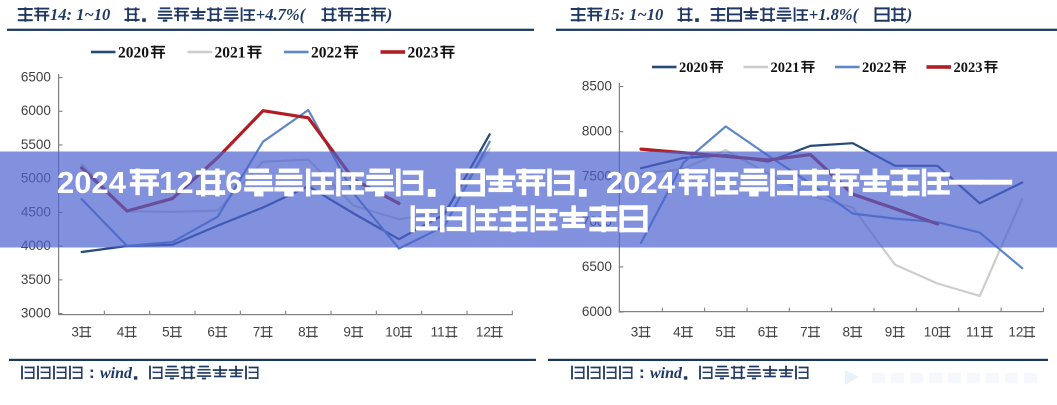  What do you see at coordinates (633, 14) in the screenshot?
I see `svg-text: 15: 1~10` at bounding box center [633, 14].